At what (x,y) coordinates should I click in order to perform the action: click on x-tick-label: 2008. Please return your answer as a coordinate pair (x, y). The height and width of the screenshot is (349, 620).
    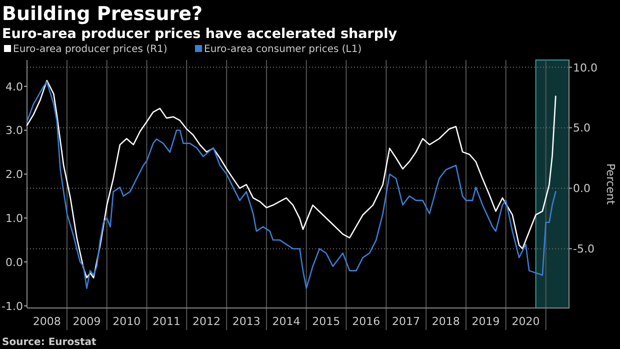
    Looking at the image, I should click on (46, 321).